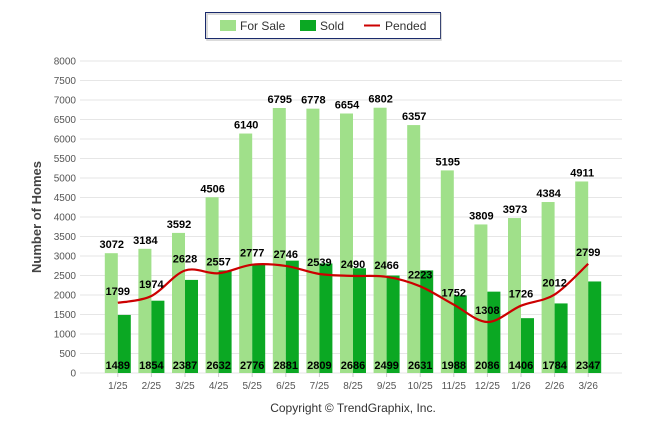 The width and height of the screenshot is (646, 434). What do you see at coordinates (353, 386) in the screenshot?
I see `x-tick-label: 8/25` at bounding box center [353, 386].